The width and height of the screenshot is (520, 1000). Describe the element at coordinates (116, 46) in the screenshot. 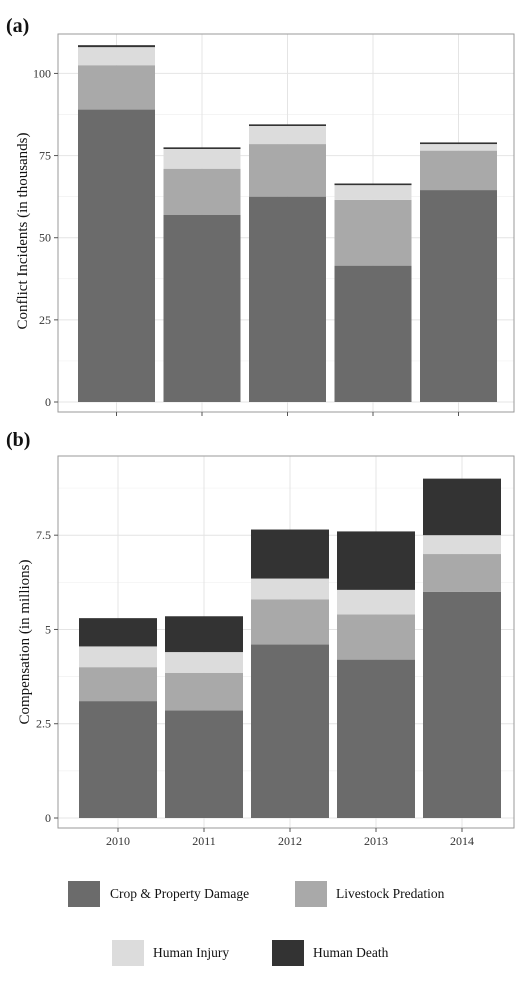

I see `panel-a-bar-2010-human-death` at that location.